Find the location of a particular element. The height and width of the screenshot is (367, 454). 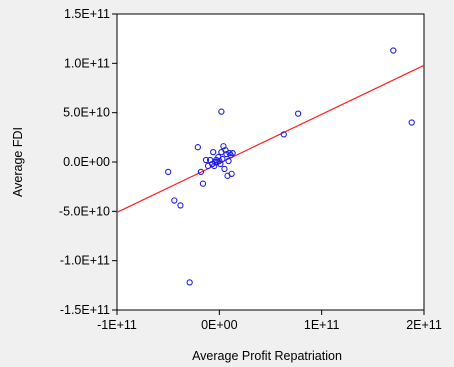

y-tick-label: 1.0E+11 is located at coordinates (87, 63).